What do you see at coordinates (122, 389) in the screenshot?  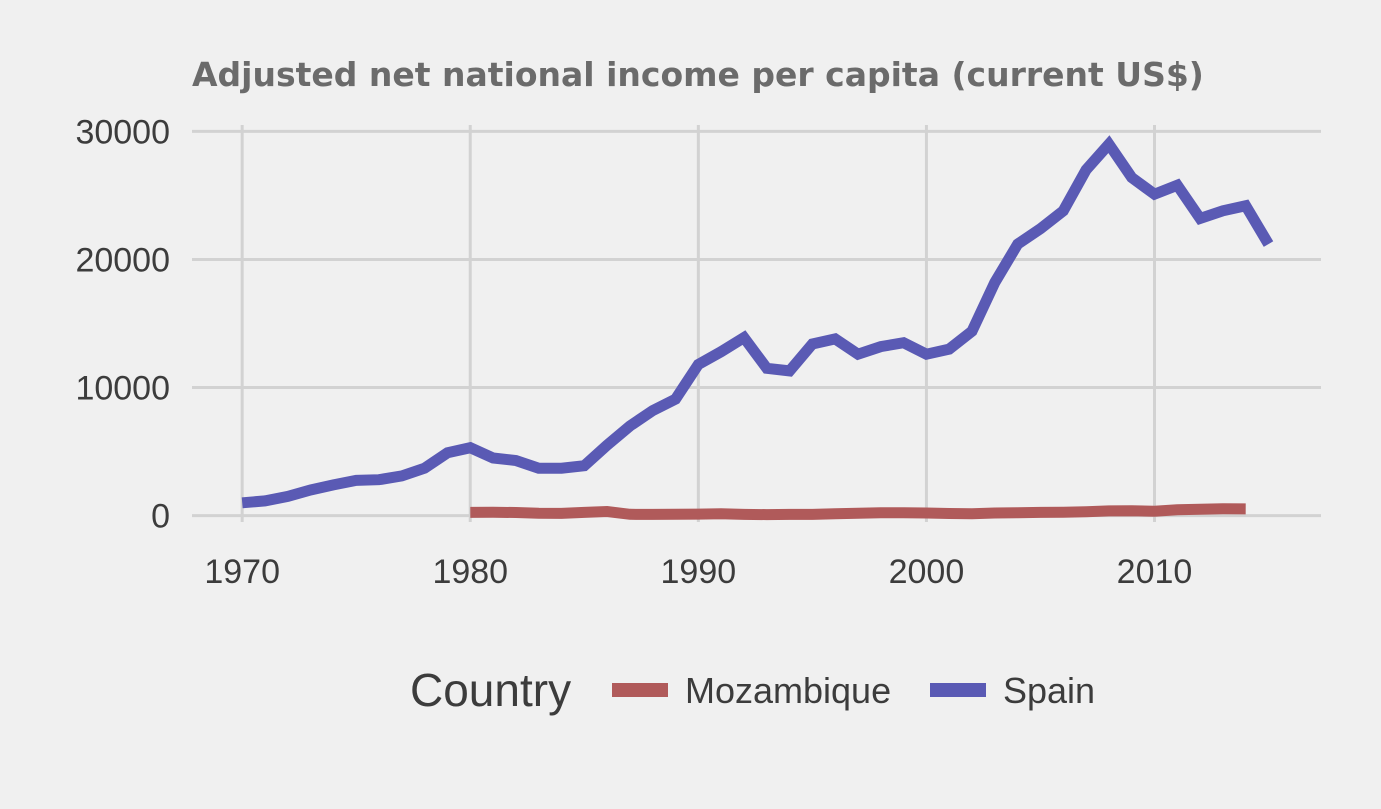 I see `y-tick-label: 10000` at bounding box center [122, 389].